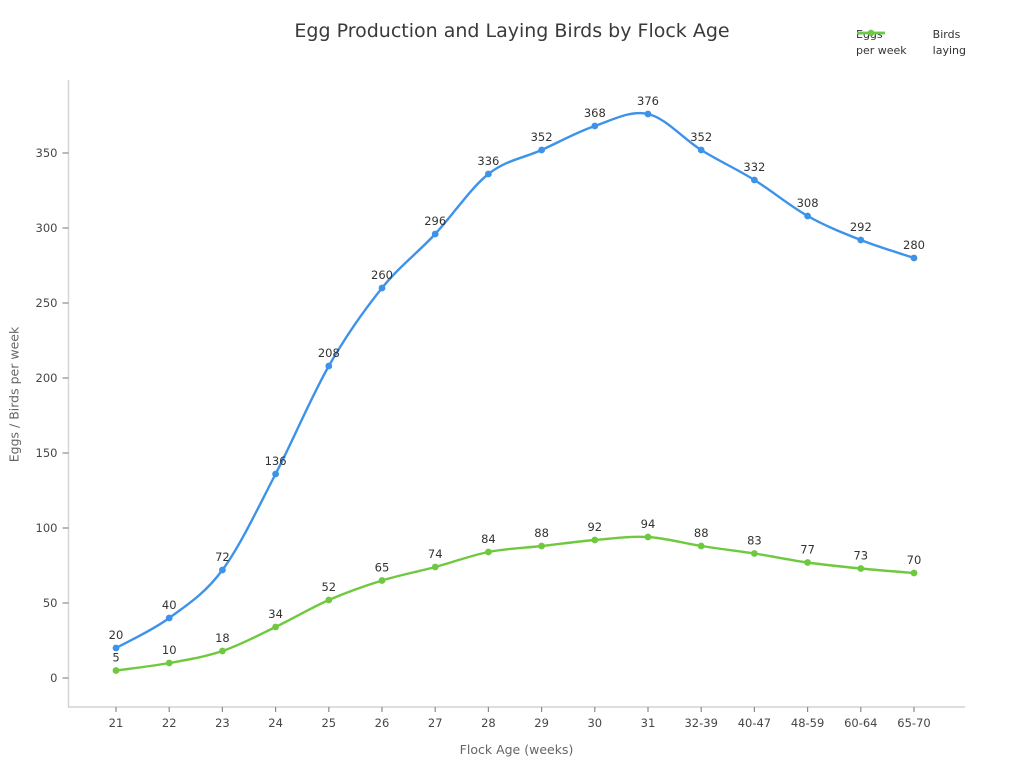  I want to click on value-label: 52, so click(328, 587).